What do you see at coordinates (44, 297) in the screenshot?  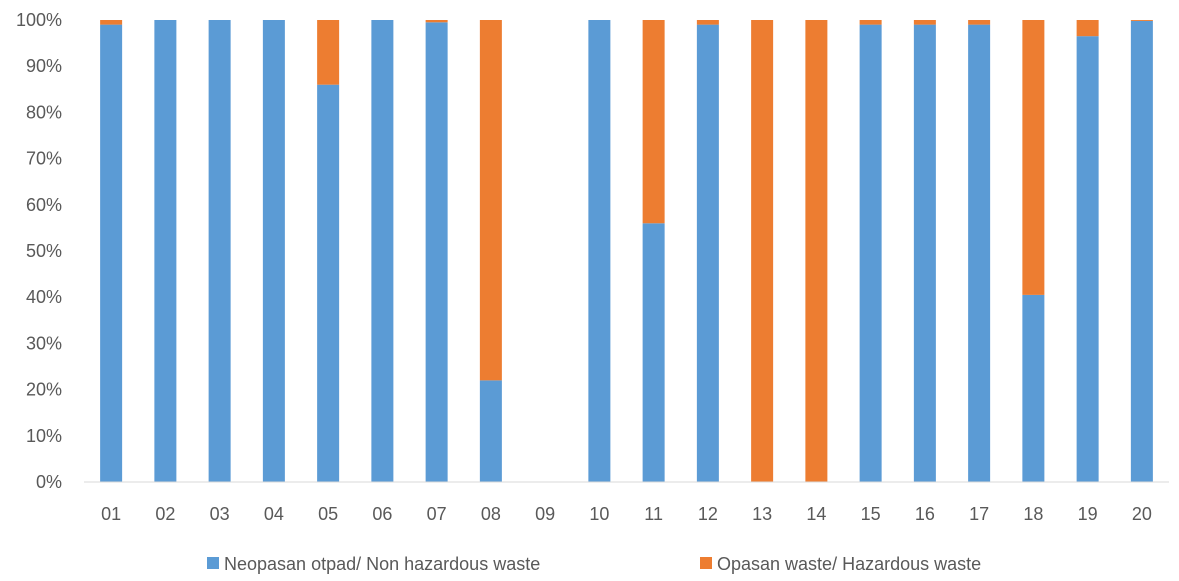 I see `y-tick-label: 40%` at bounding box center [44, 297].